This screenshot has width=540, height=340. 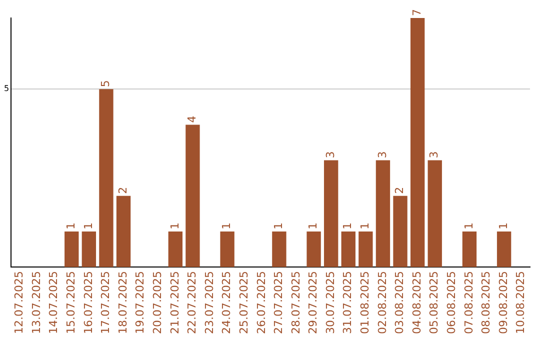 I want to click on x-tick-label: 31.07.2025, so click(x=347, y=302).